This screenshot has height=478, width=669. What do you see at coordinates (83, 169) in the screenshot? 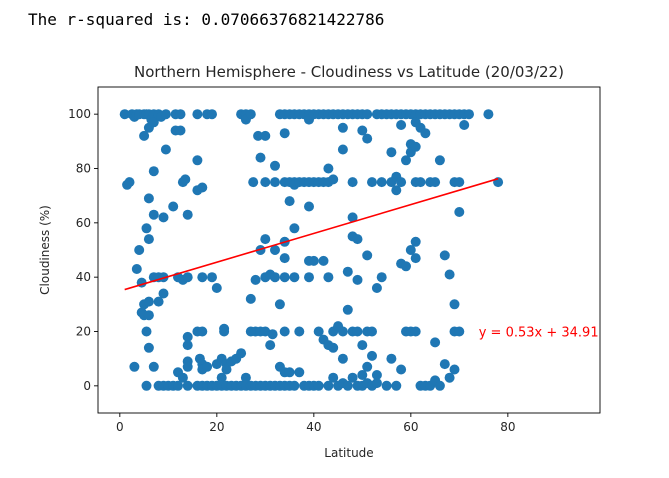
I see `y-tick-label: 80` at bounding box center [83, 169].